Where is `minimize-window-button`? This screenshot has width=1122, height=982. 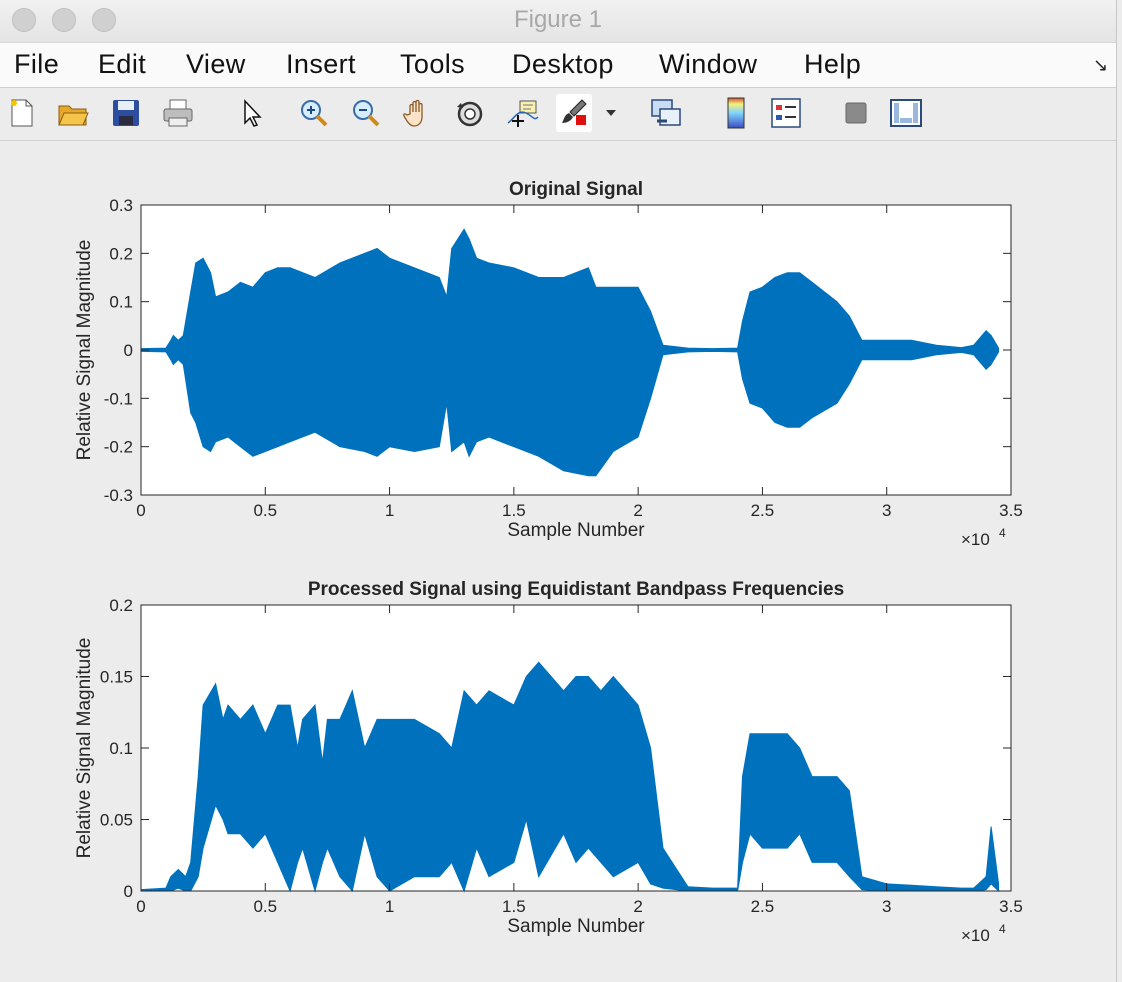 minimize-window-button is located at coordinates (64, 20).